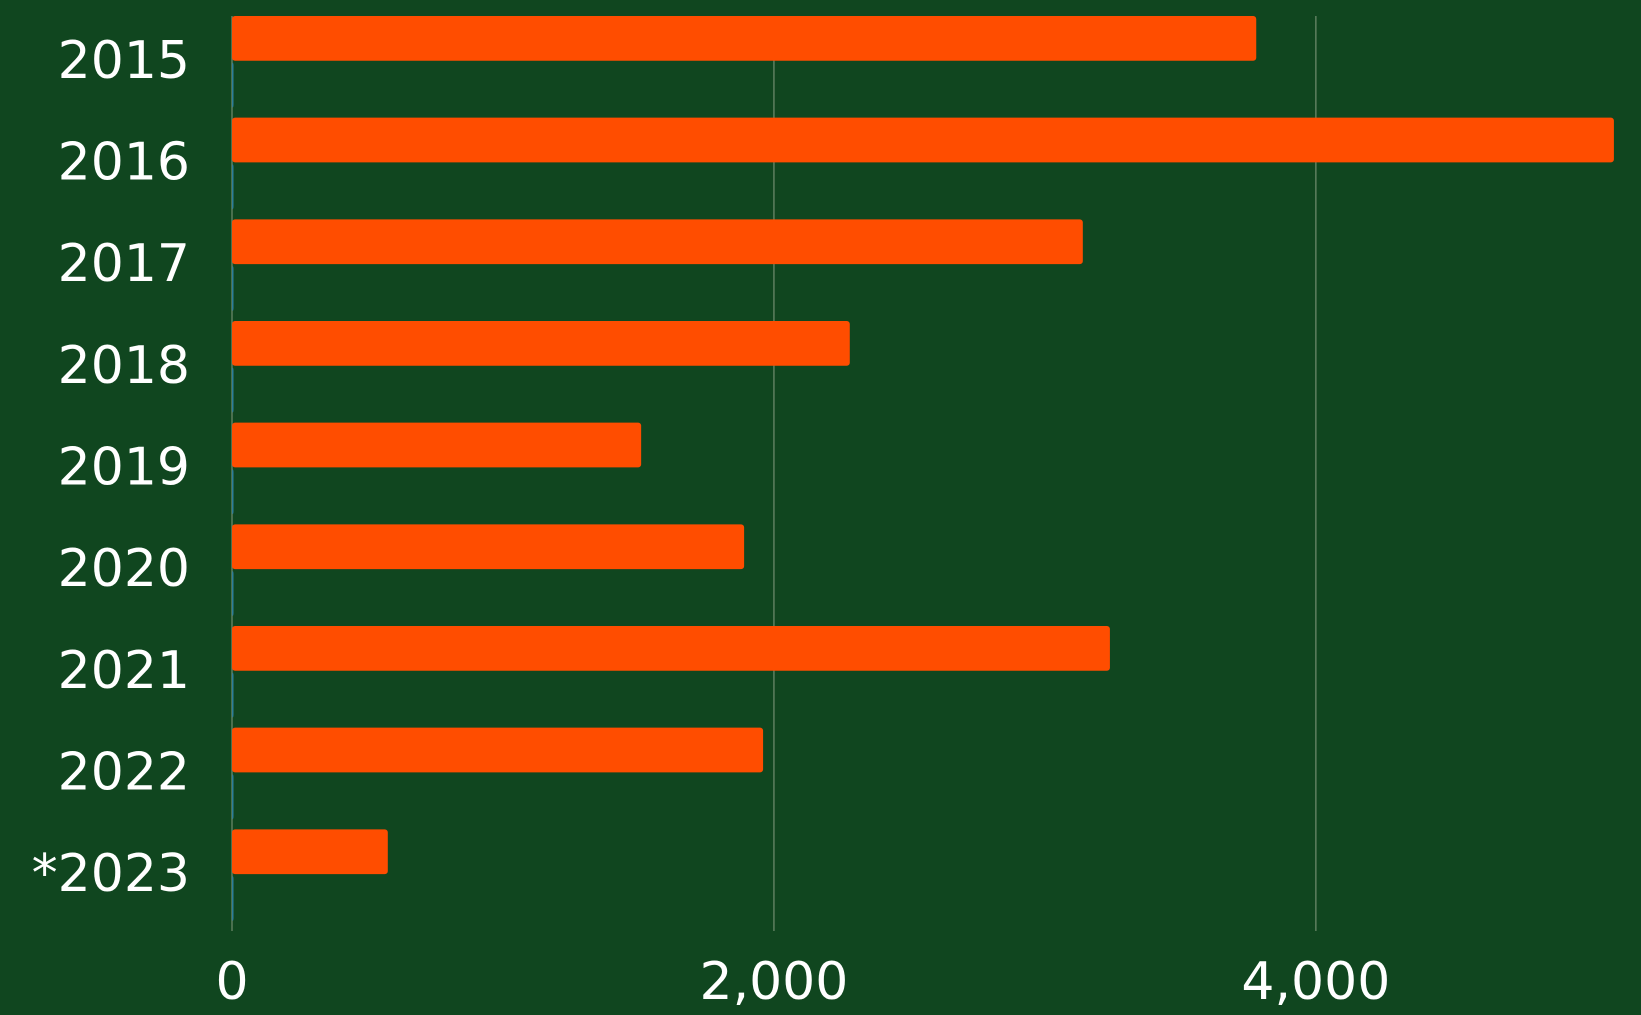 The height and width of the screenshot is (1015, 1641). Describe the element at coordinates (1315, 982) in the screenshot. I see `x-tick-label: 4,000` at that location.